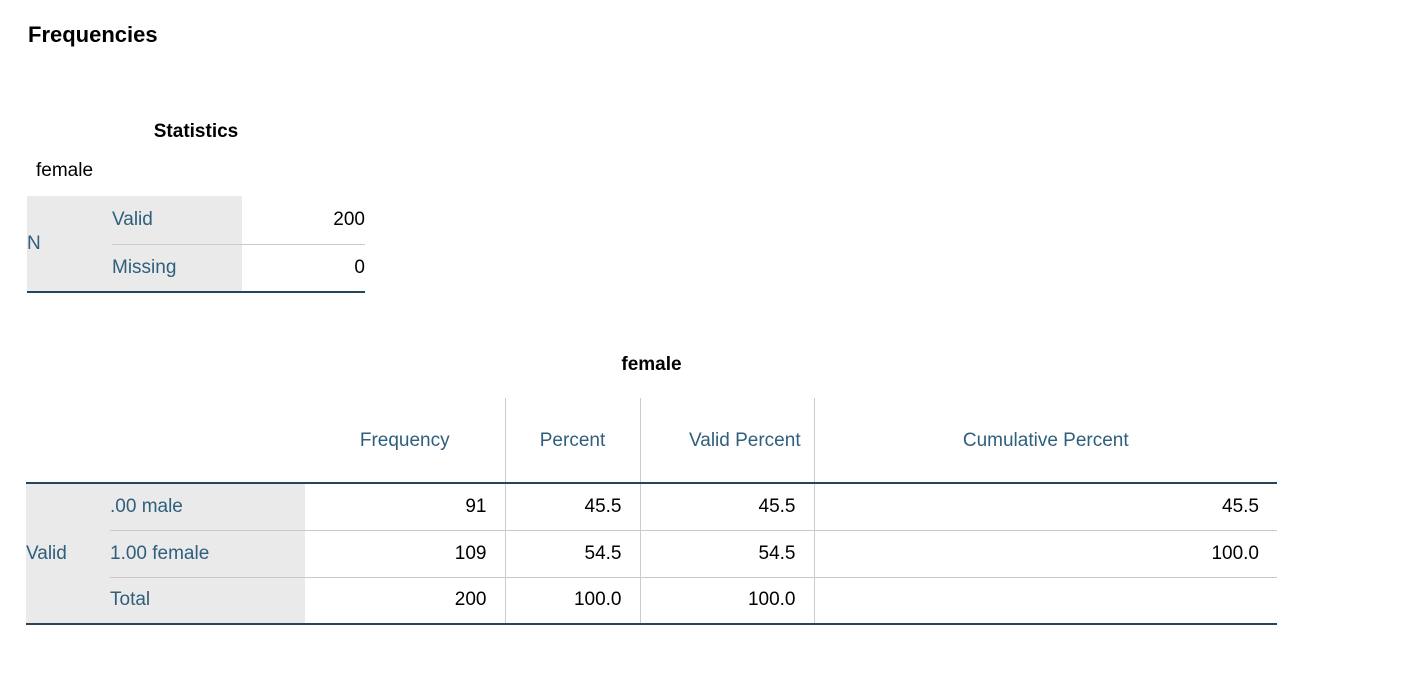 The width and height of the screenshot is (1414, 684). Describe the element at coordinates (207, 506) in the screenshot. I see `row-label: .00 male` at that location.